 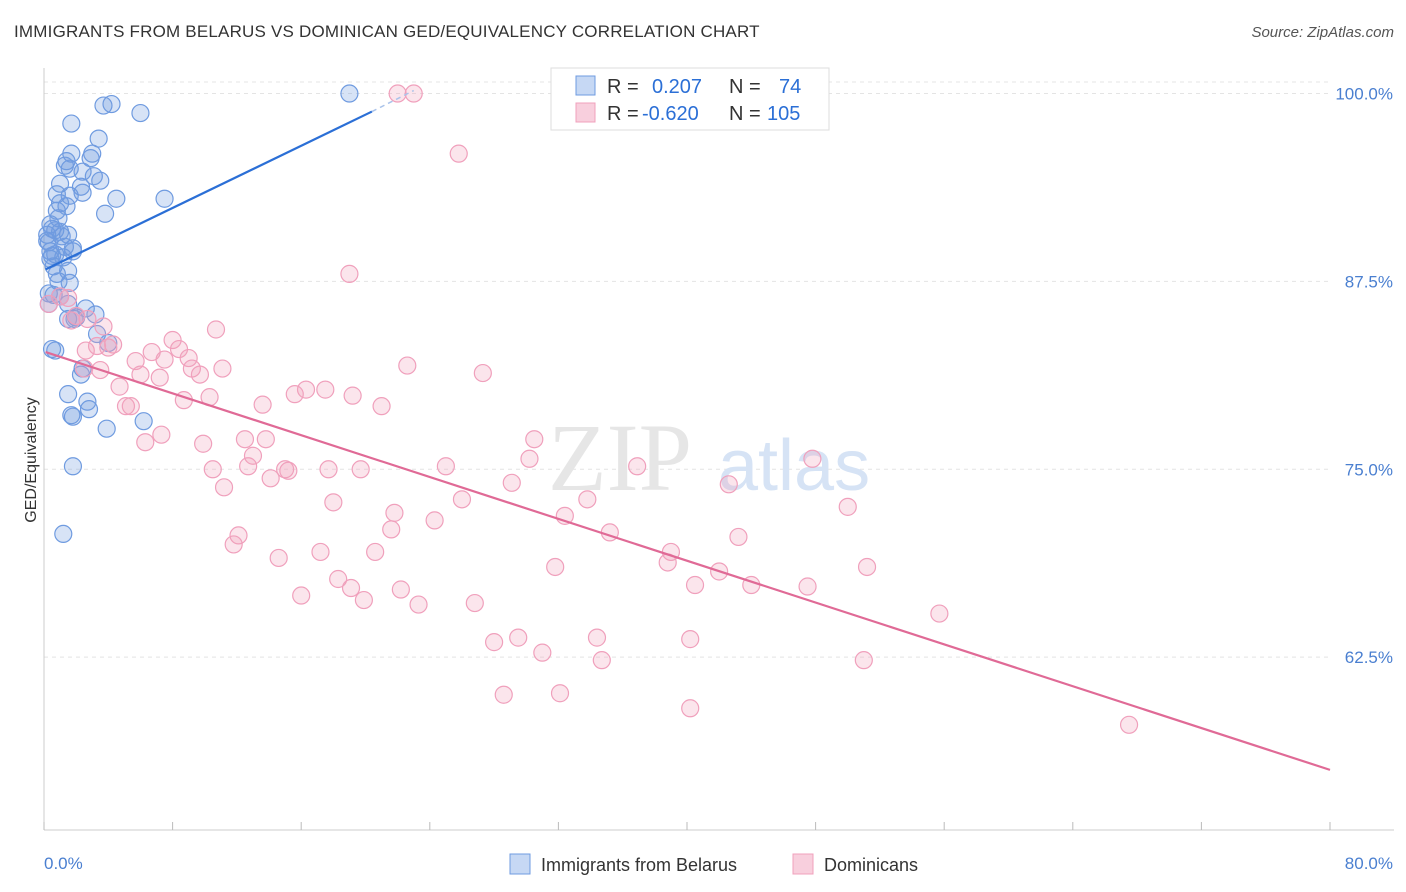 I want to click on correlation-legend: R = 0.207 N = 74 R = -0.620 N = 105, so click(x=690, y=99).